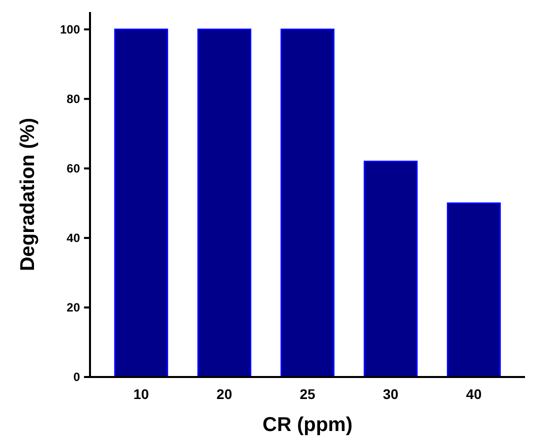  I want to click on y-tick-label: 0, so click(76, 377).